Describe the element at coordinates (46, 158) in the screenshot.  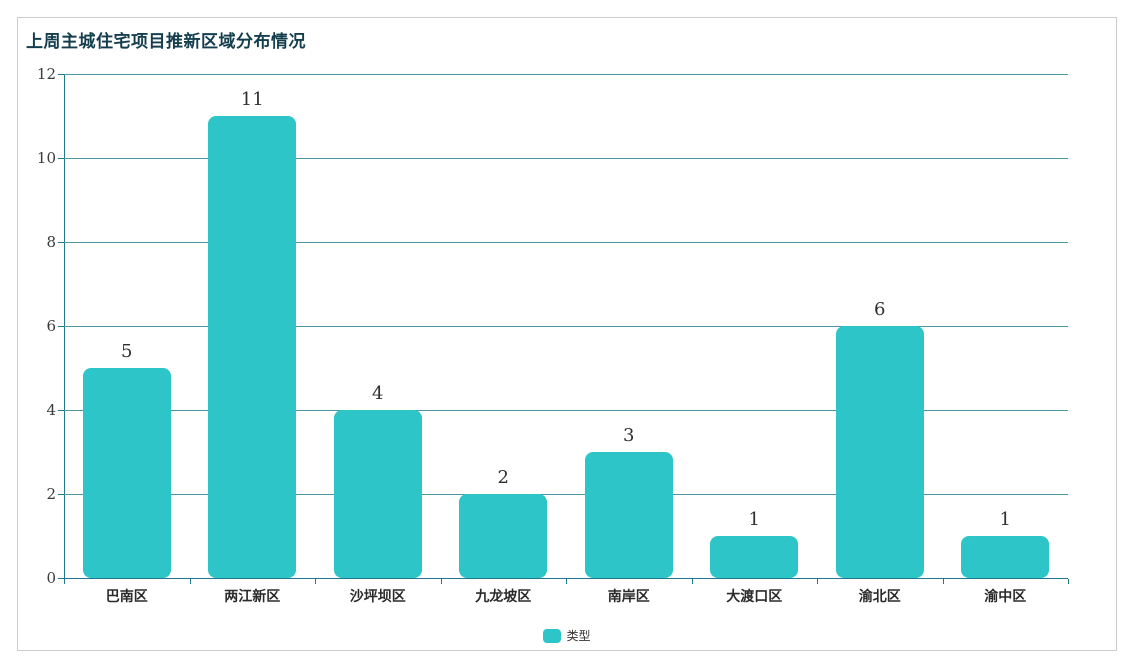
I see `y-axis-tick-label: 10` at that location.